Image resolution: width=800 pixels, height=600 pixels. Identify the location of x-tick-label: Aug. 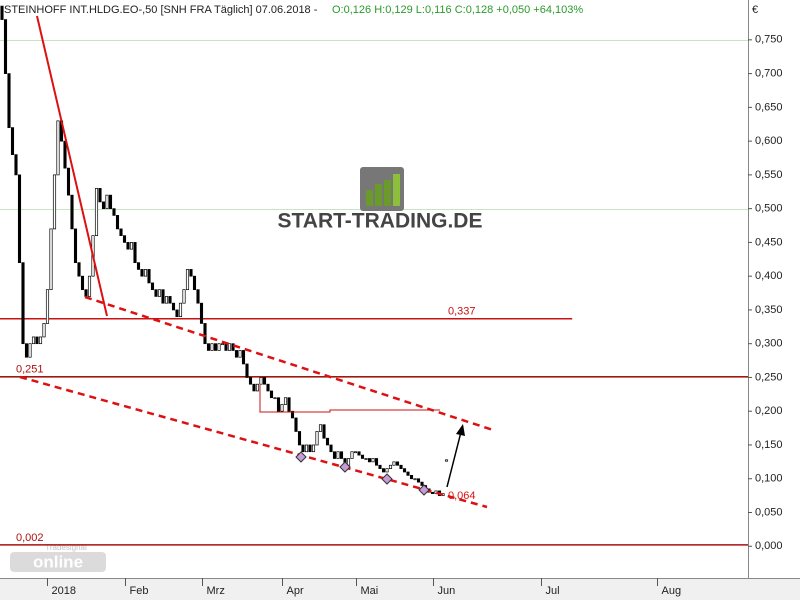
(672, 591).